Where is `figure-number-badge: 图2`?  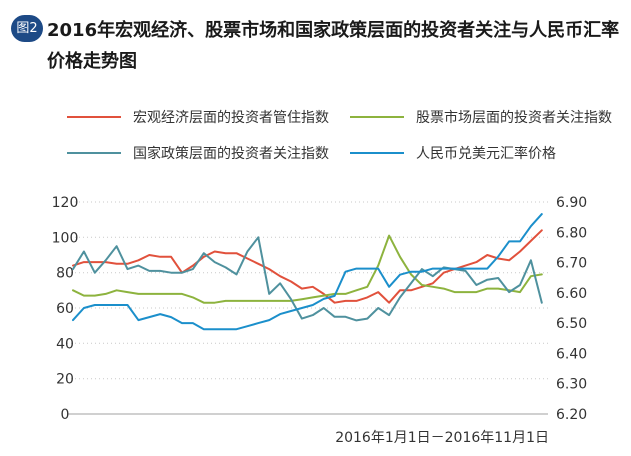
figure-number-badge: 图2 is located at coordinates (27, 28).